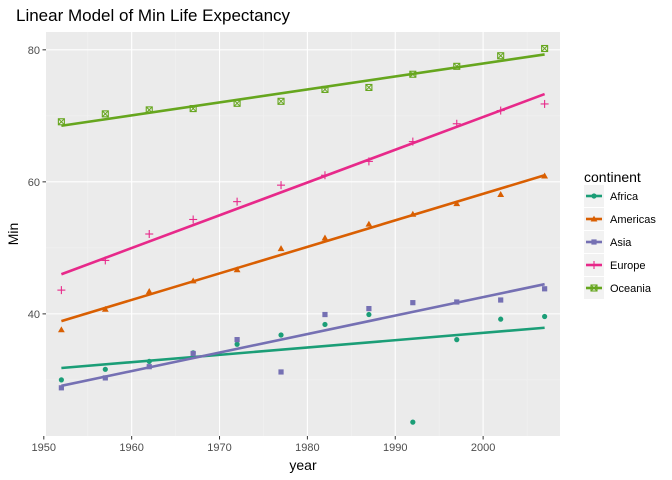 The height and width of the screenshot is (480, 672). Describe the element at coordinates (627, 266) in the screenshot. I see `legend-label-europe: Europe` at that location.